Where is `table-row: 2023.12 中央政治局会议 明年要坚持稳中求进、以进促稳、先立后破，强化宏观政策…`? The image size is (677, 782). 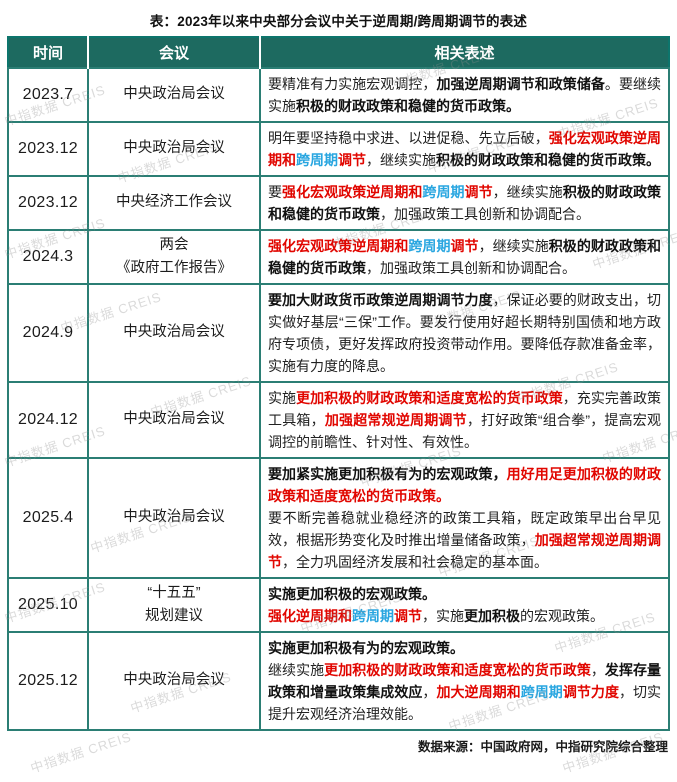 table-row: 2023.12 中央政治局会议 明年要坚持稳中求进、以进促稳、先立后破，强化宏观政策… is located at coordinates (338, 149).